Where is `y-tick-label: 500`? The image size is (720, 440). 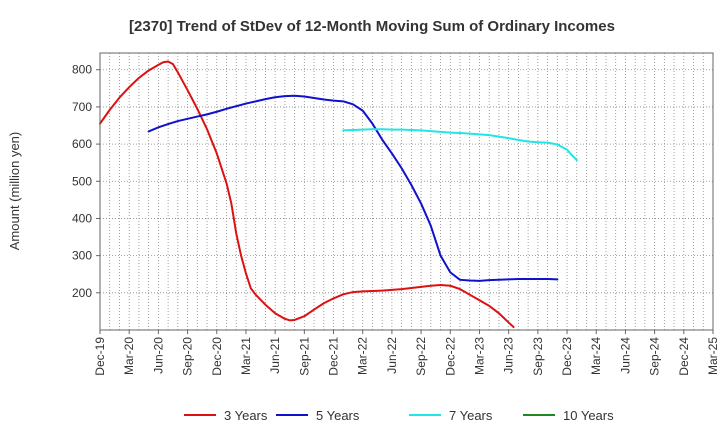 y-tick-label: 500 is located at coordinates (82, 181).